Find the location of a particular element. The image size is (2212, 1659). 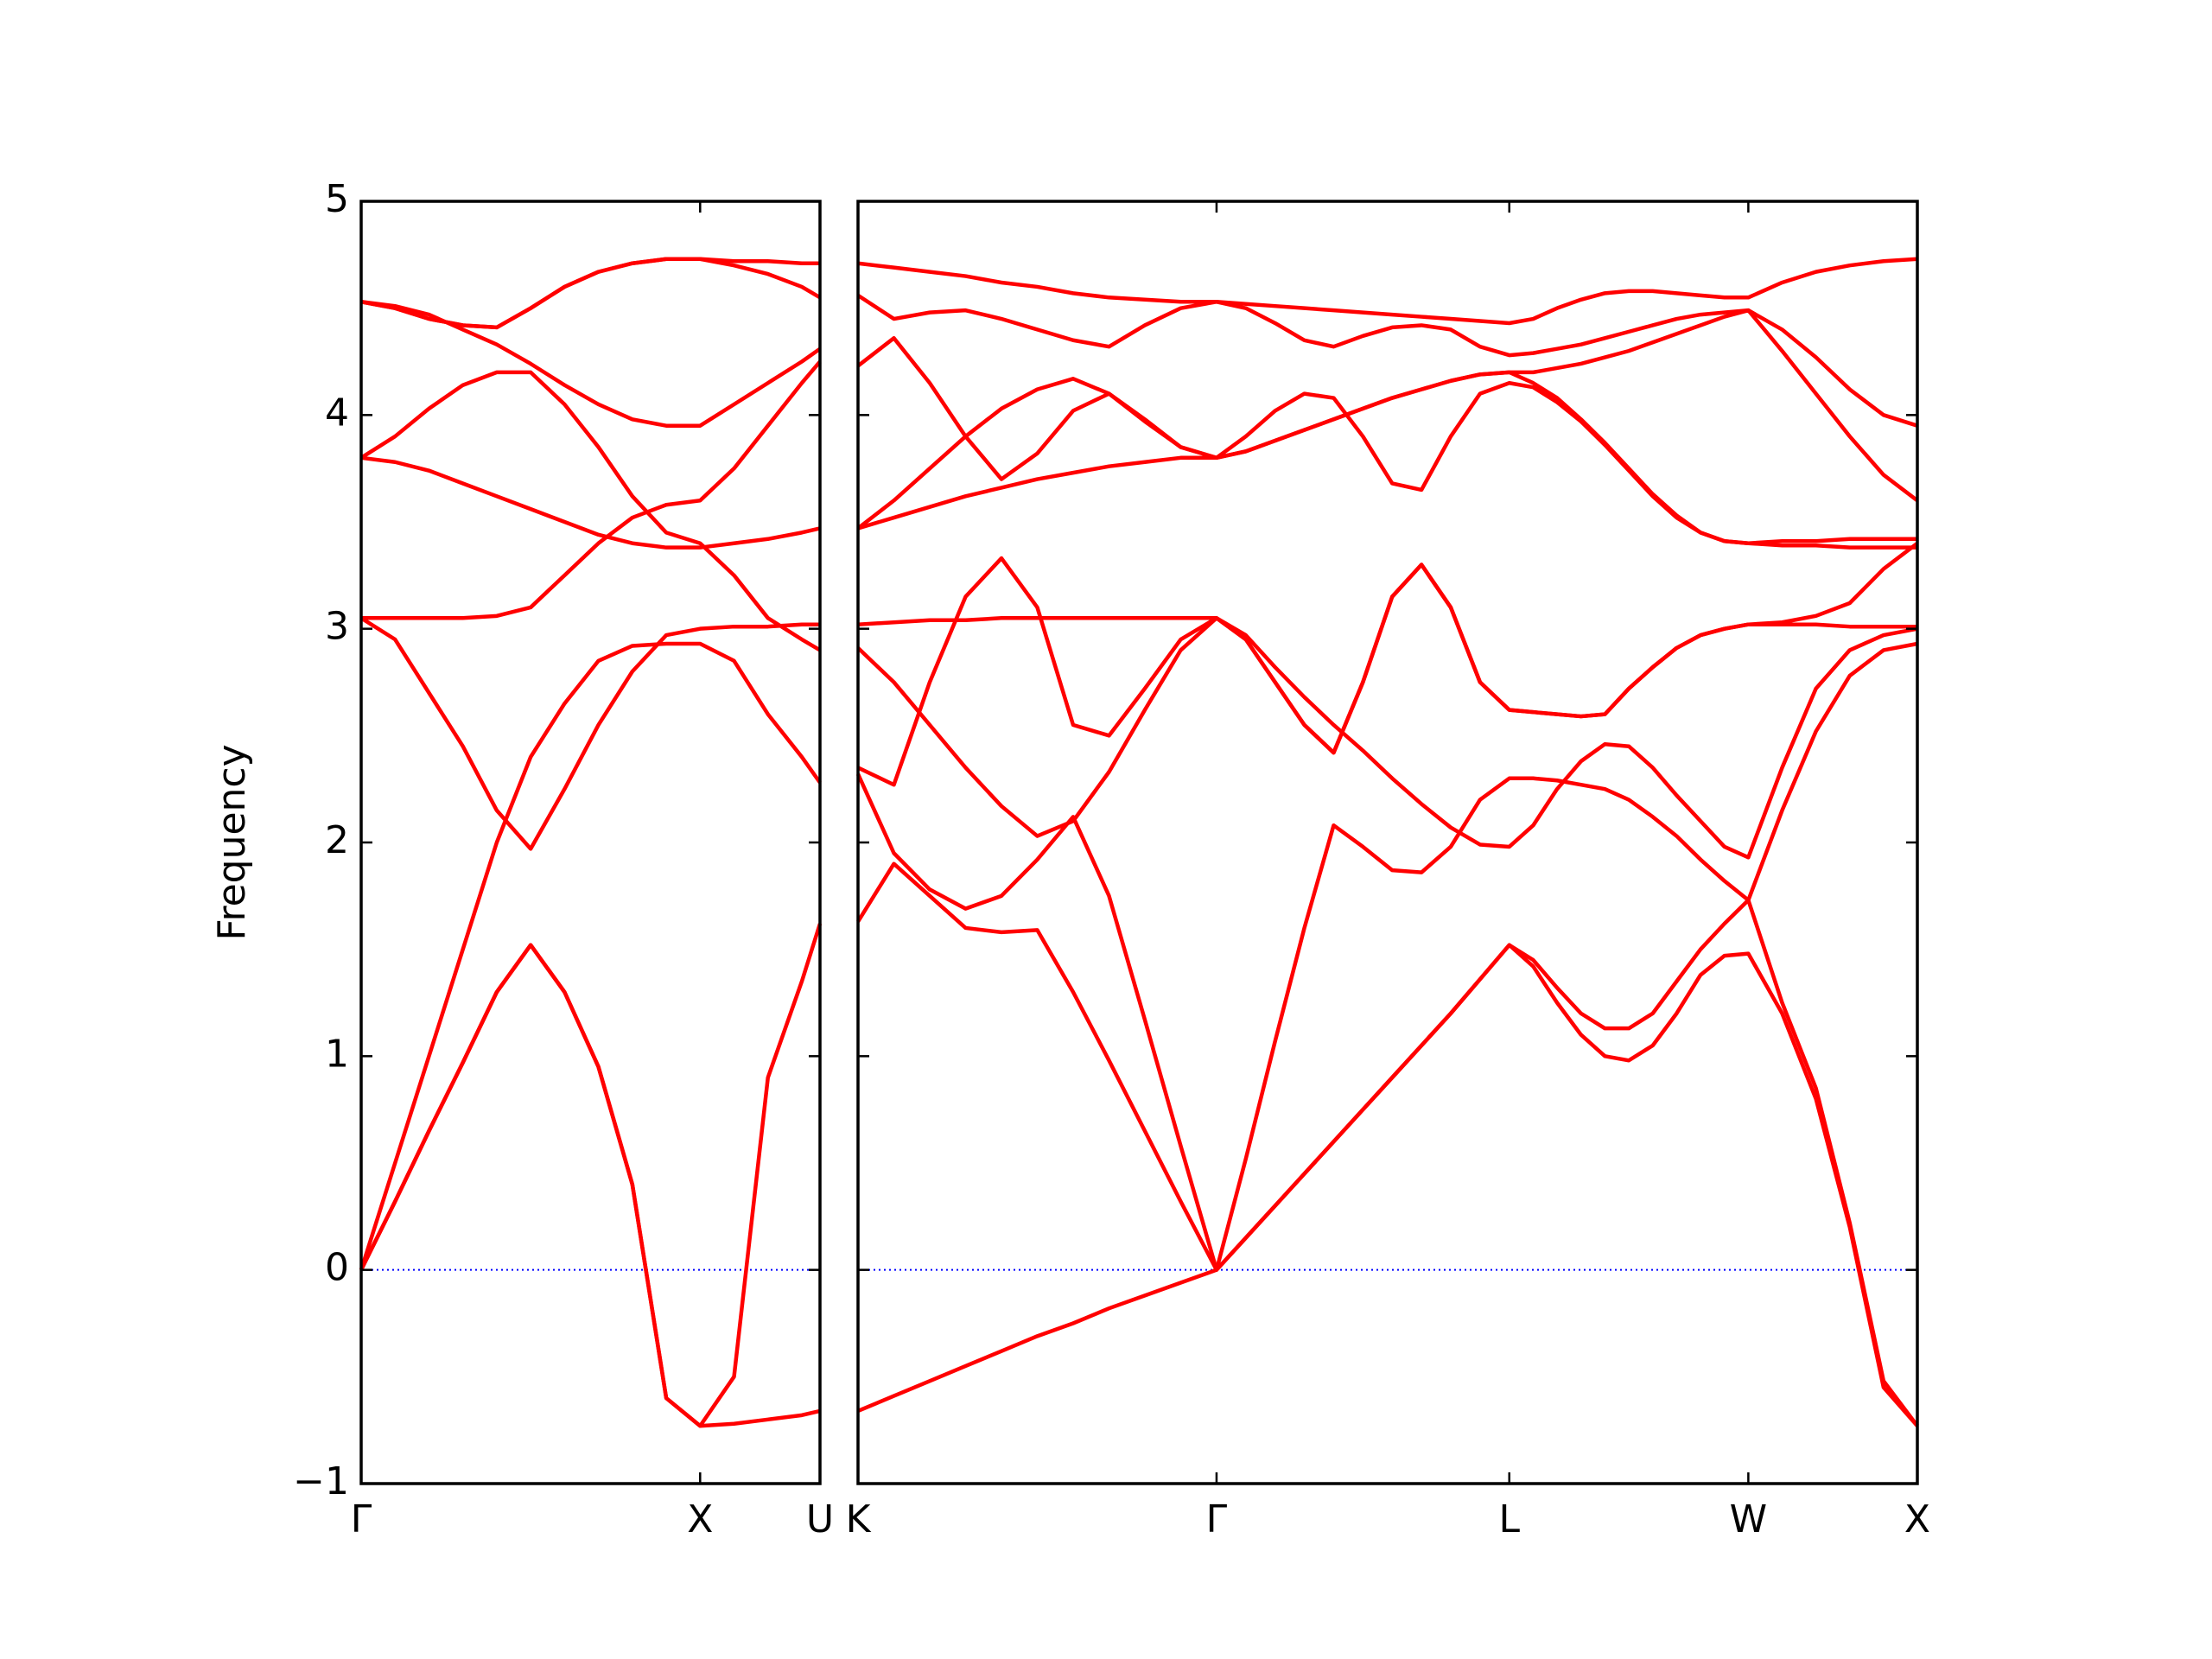

y-tick-label: 2 is located at coordinates (337, 840).